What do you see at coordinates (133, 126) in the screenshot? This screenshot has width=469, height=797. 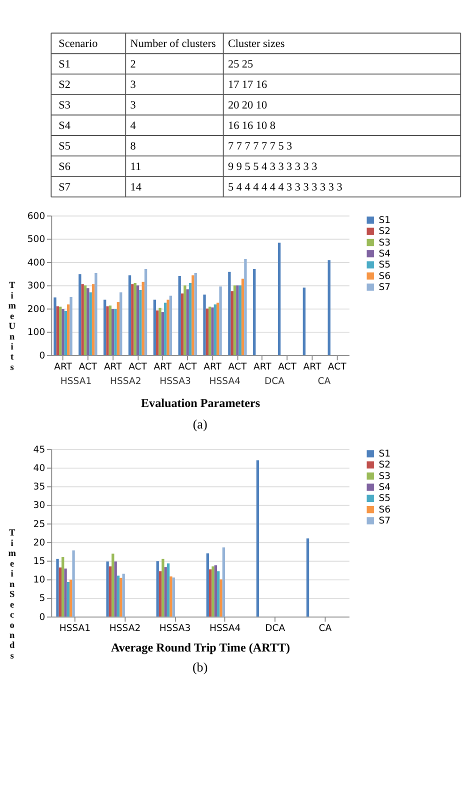 I see `text: 4` at bounding box center [133, 126].